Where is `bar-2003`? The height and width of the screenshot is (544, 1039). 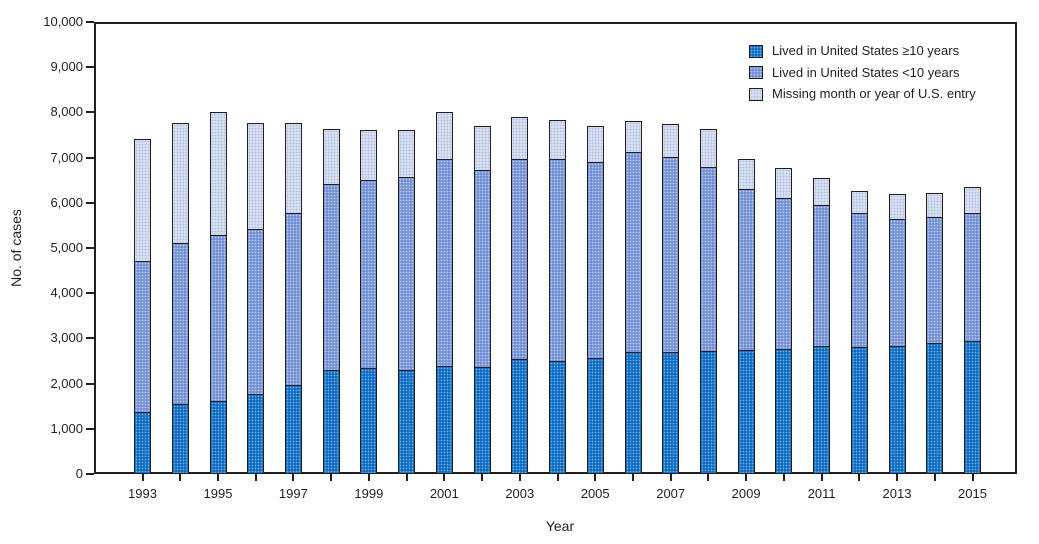 bar-2003 is located at coordinates (520, 295).